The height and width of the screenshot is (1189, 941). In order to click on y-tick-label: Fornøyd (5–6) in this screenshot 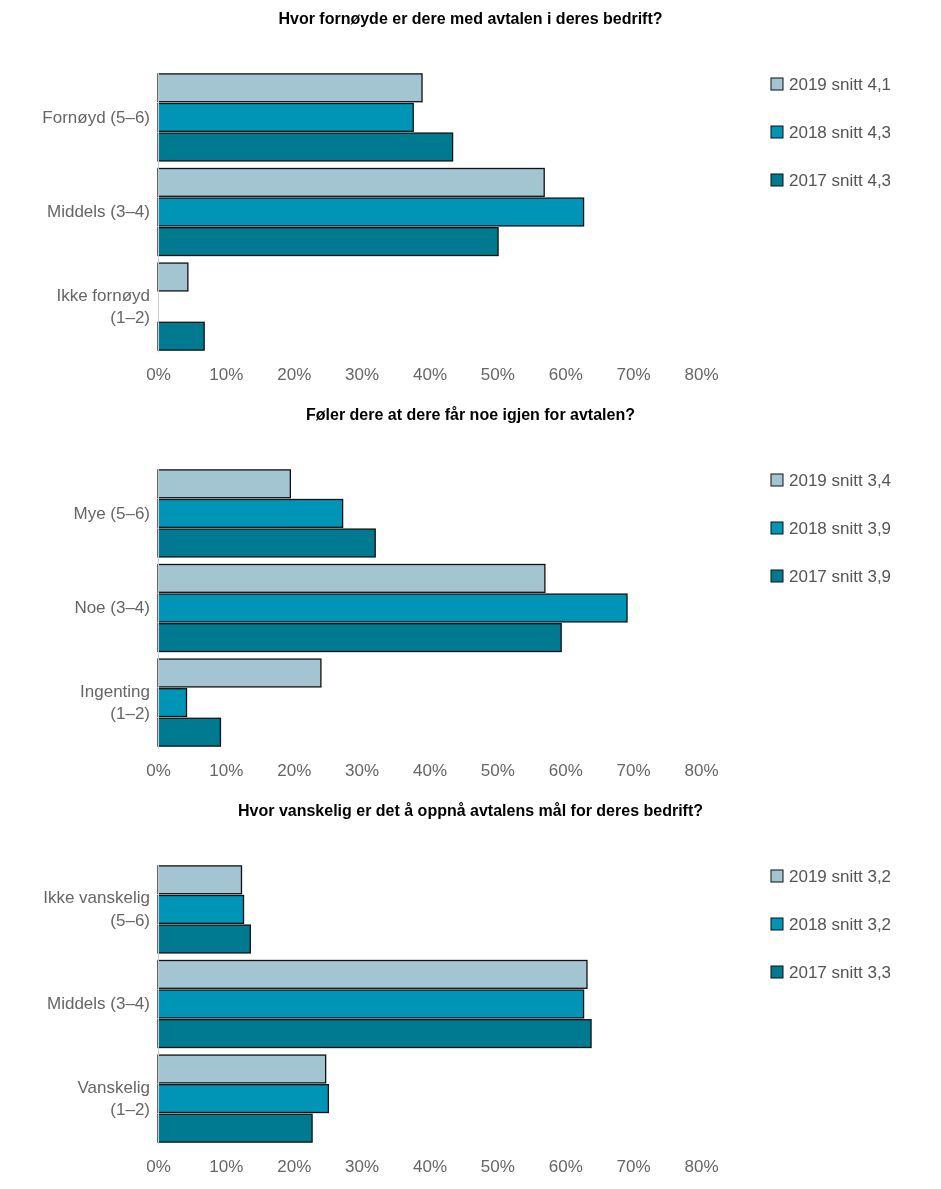, I will do `click(96, 117)`.